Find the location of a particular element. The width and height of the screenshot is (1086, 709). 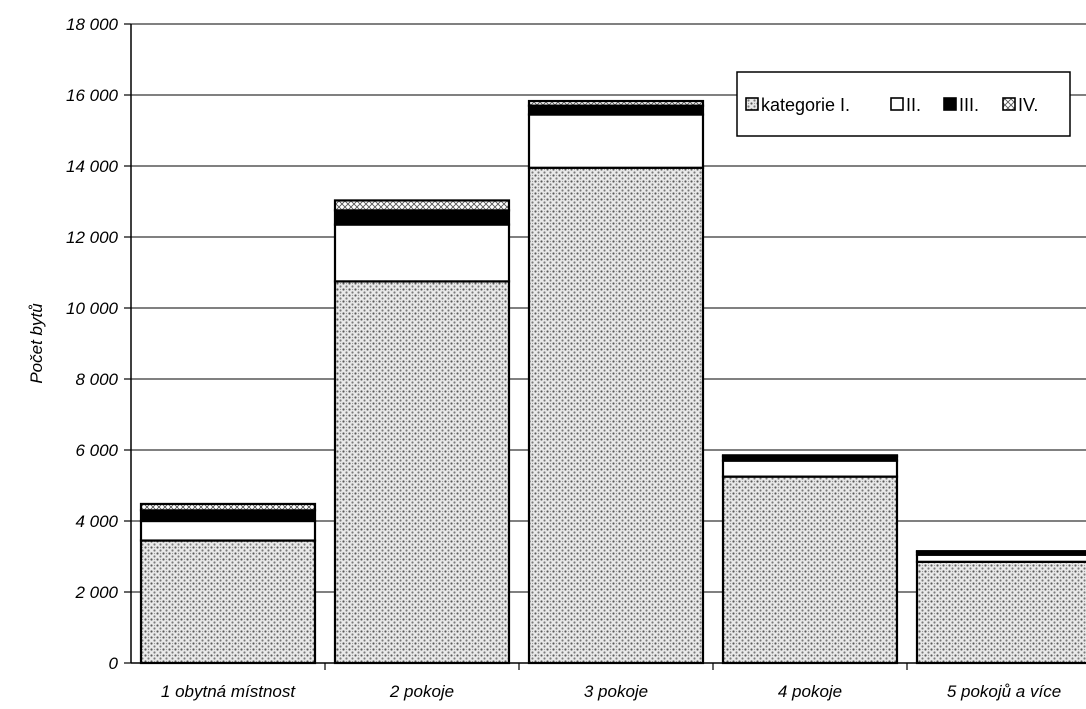

y-tick-label: 16 000 is located at coordinates (92, 95).